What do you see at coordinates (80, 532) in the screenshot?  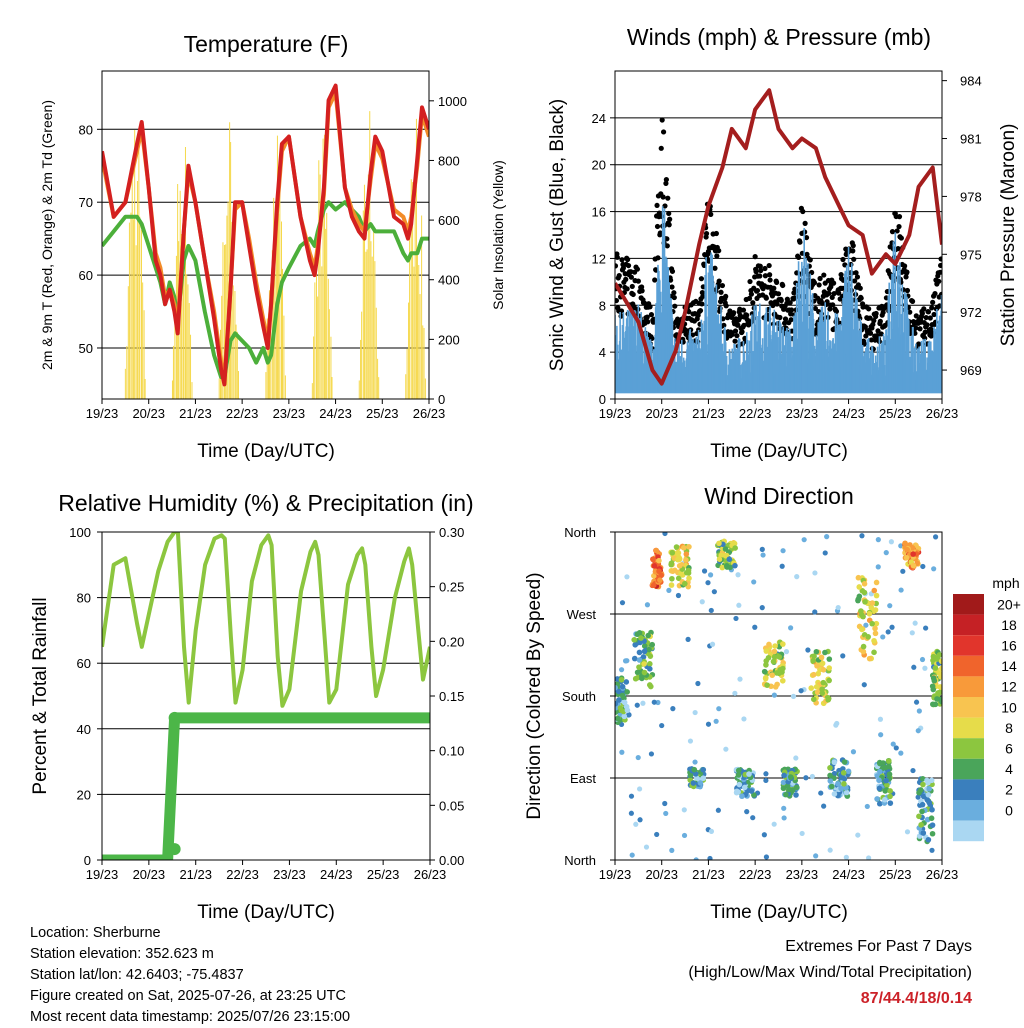 I see `y-tick-label: 100` at bounding box center [80, 532].